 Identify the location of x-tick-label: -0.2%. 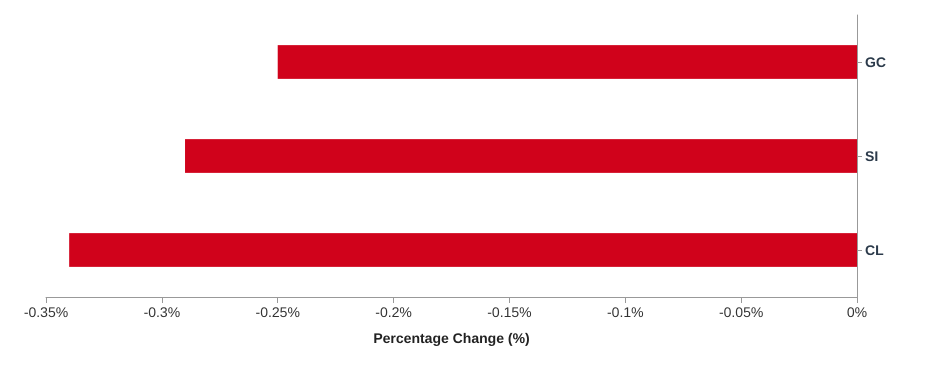
(393, 312).